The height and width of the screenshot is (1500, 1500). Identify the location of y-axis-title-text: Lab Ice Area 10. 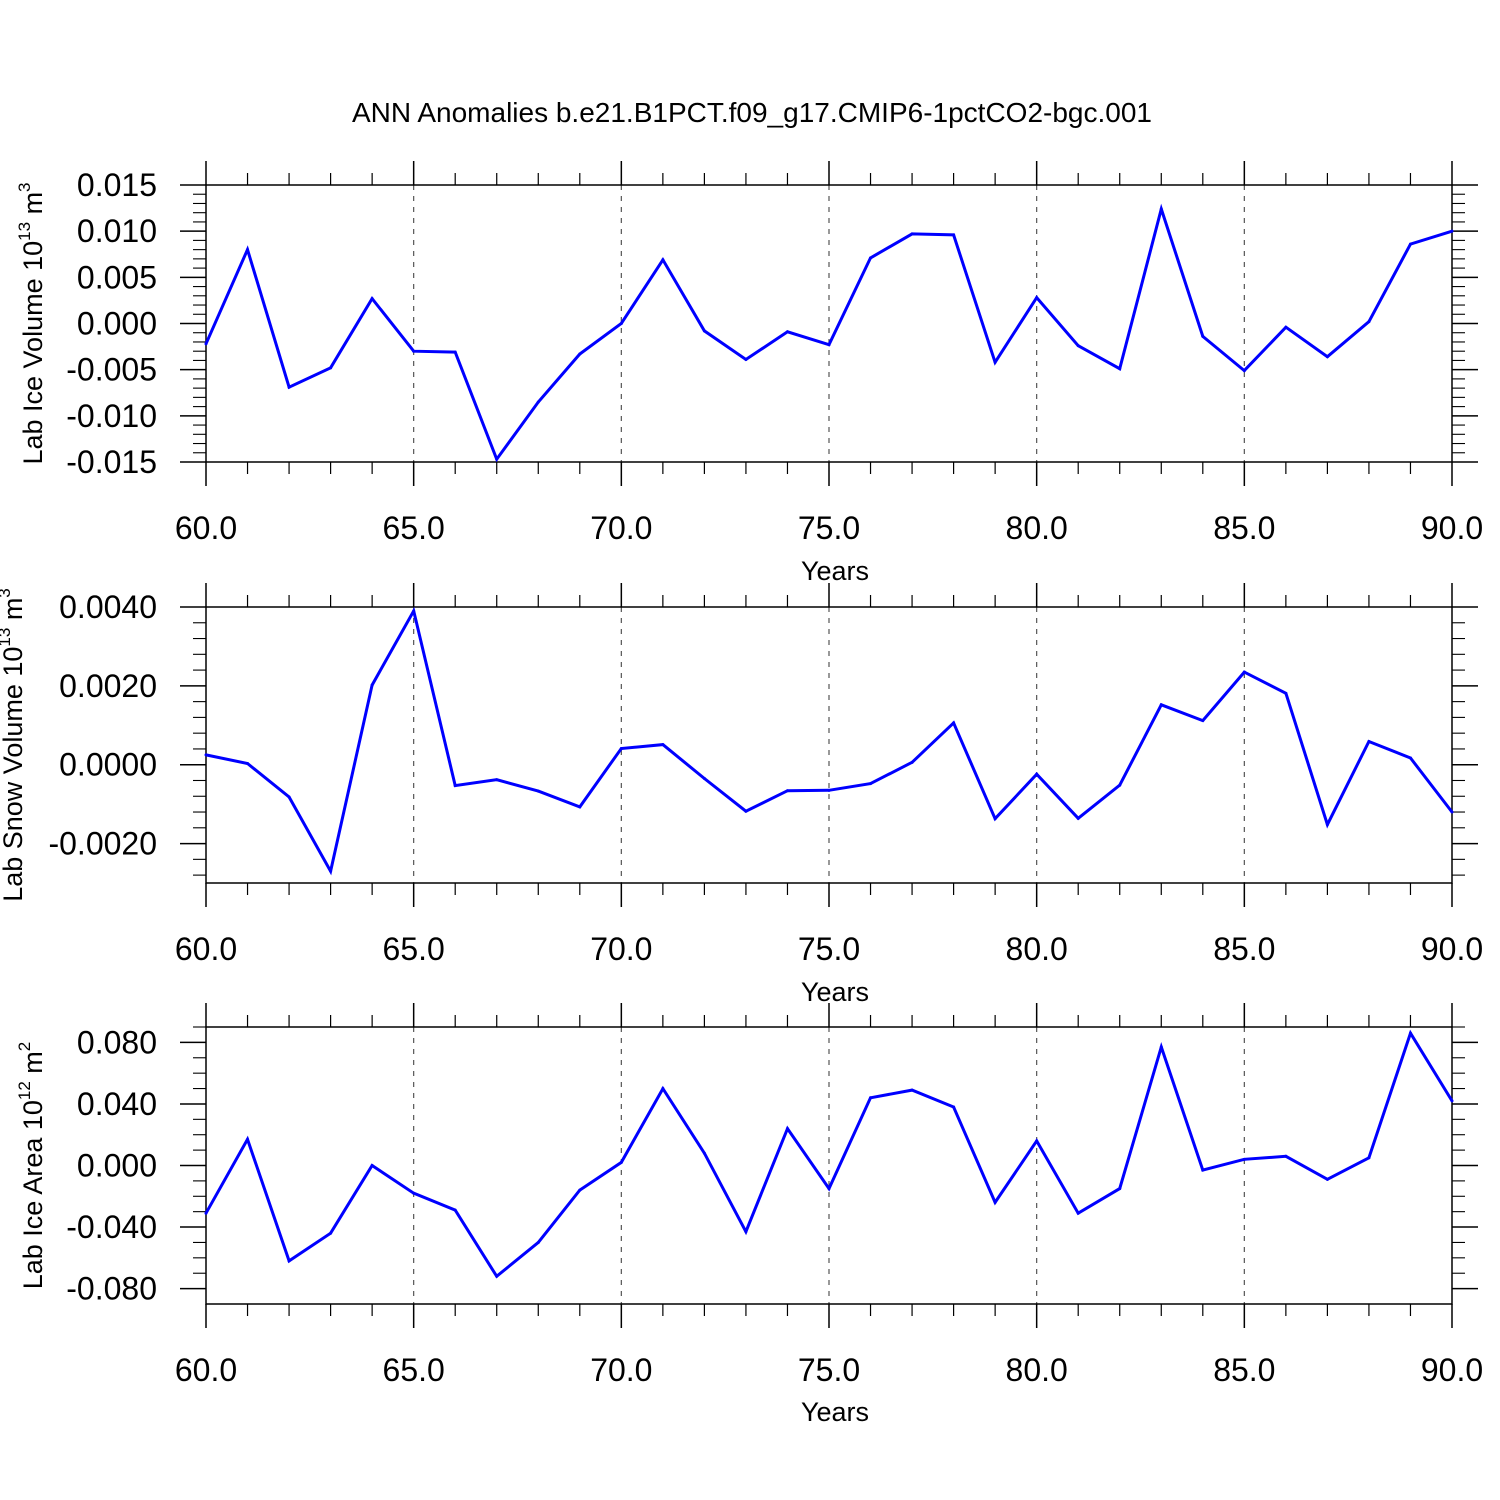
(33, 1194).